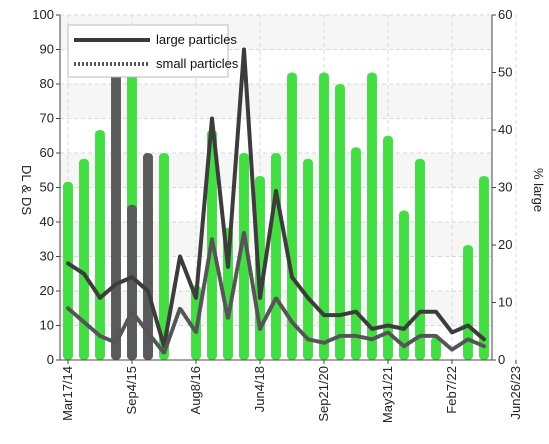 The width and height of the screenshot is (549, 444). Describe the element at coordinates (43, 14) in the screenshot. I see `y-tick-label-left: 100` at that location.